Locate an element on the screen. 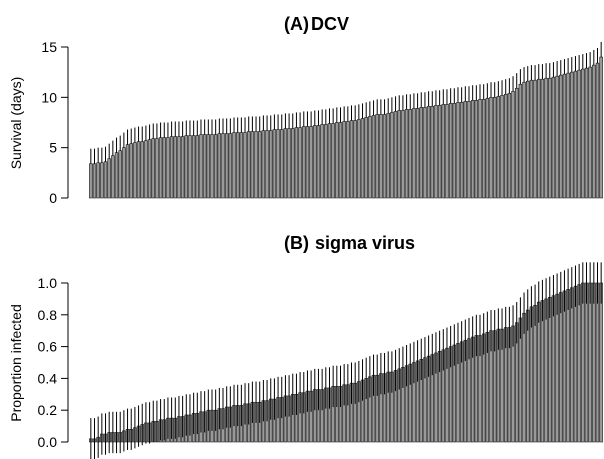 The width and height of the screenshot is (604, 459). panel-b-y-axis: 0.0 0.2 0.4 0.6 0.8 1.0 is located at coordinates (53, 362).